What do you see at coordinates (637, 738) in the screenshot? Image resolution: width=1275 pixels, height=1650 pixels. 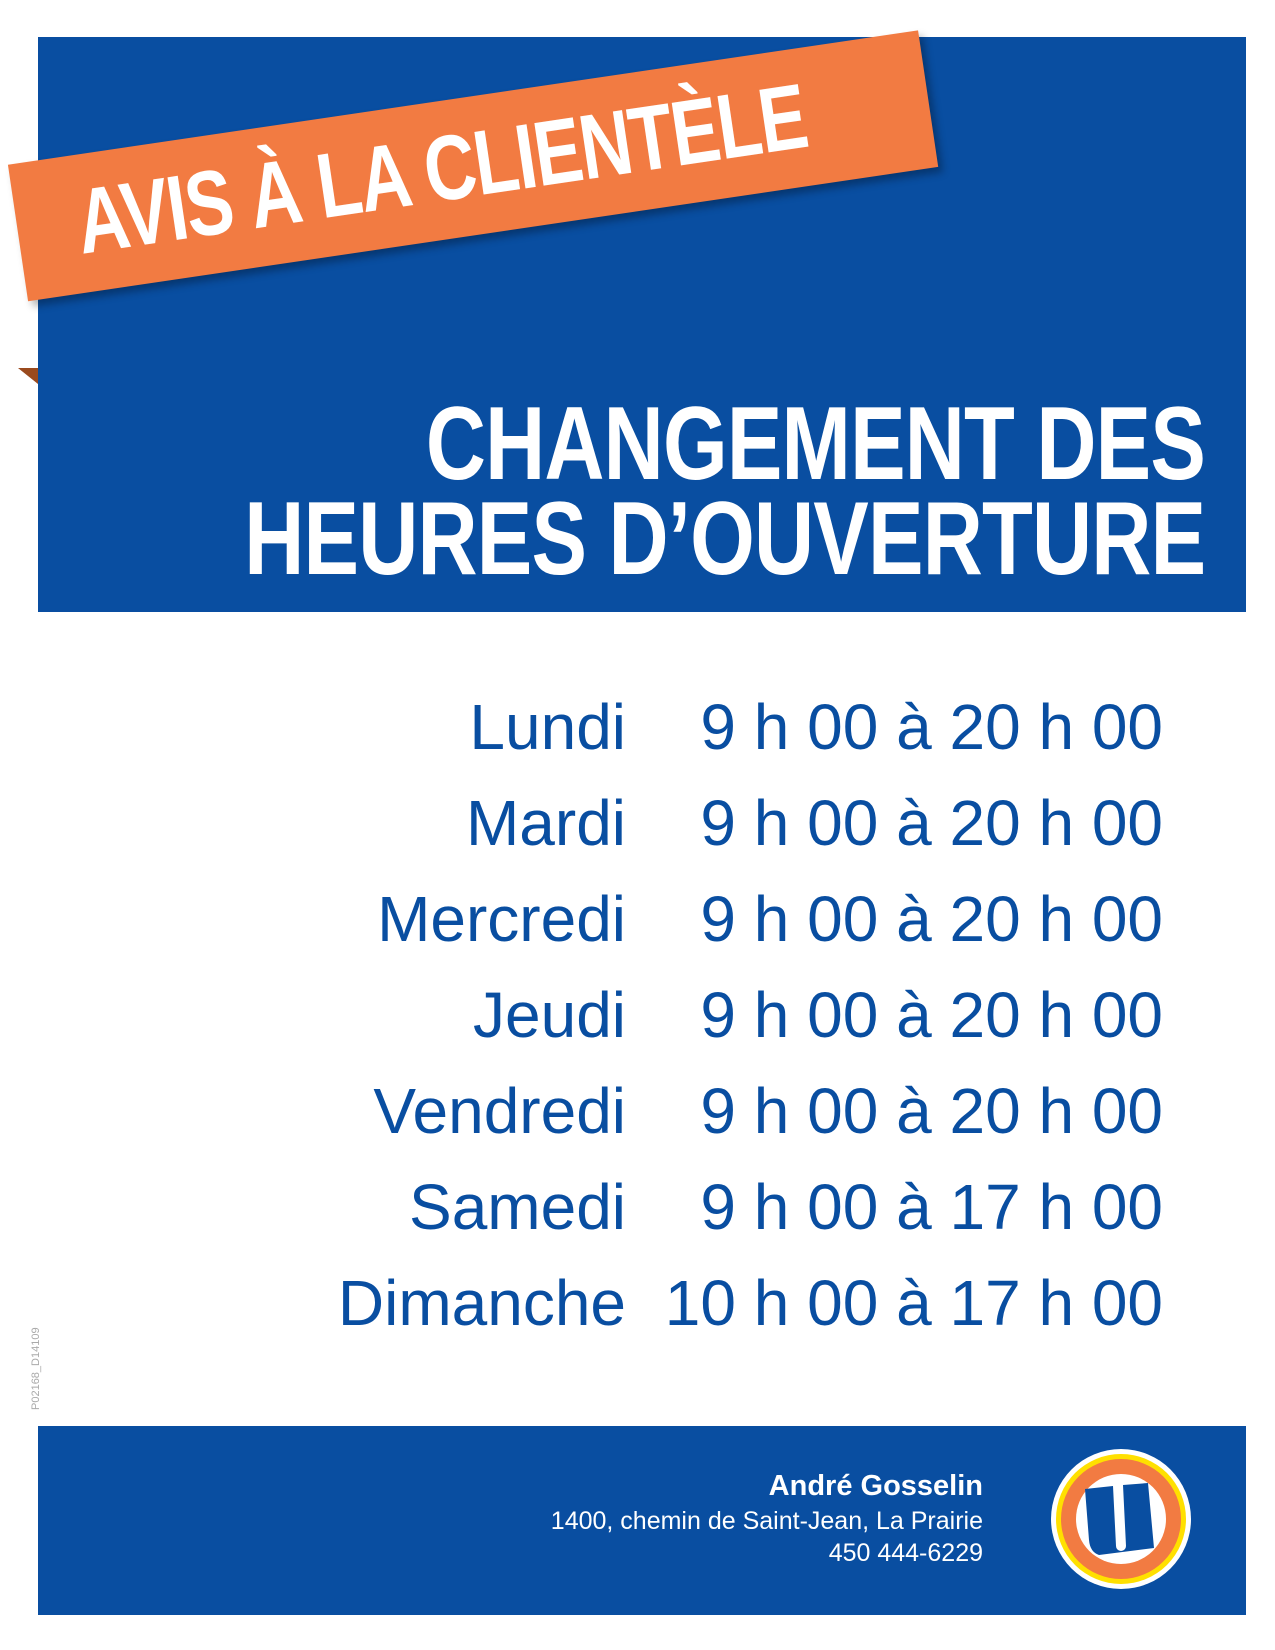 I see `schedule-row: Lundi 9 h 00 à 20 h 00` at bounding box center [637, 738].